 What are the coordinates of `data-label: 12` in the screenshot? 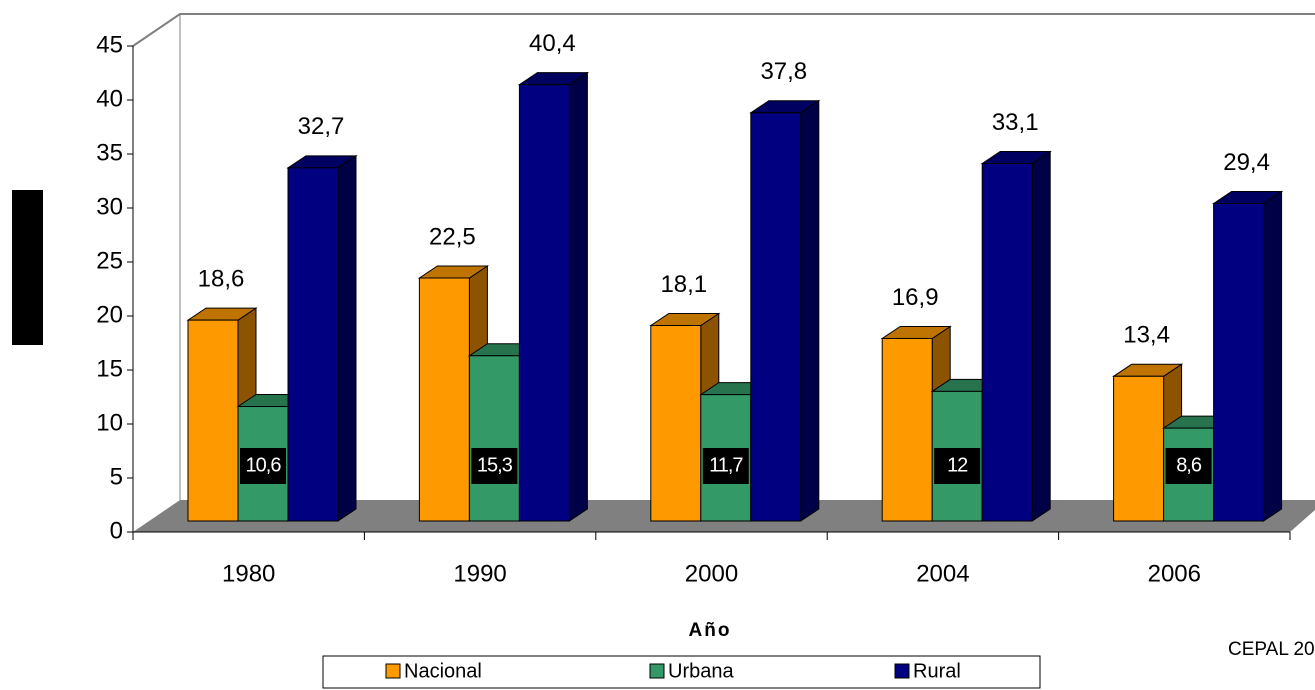 It's located at (957, 465).